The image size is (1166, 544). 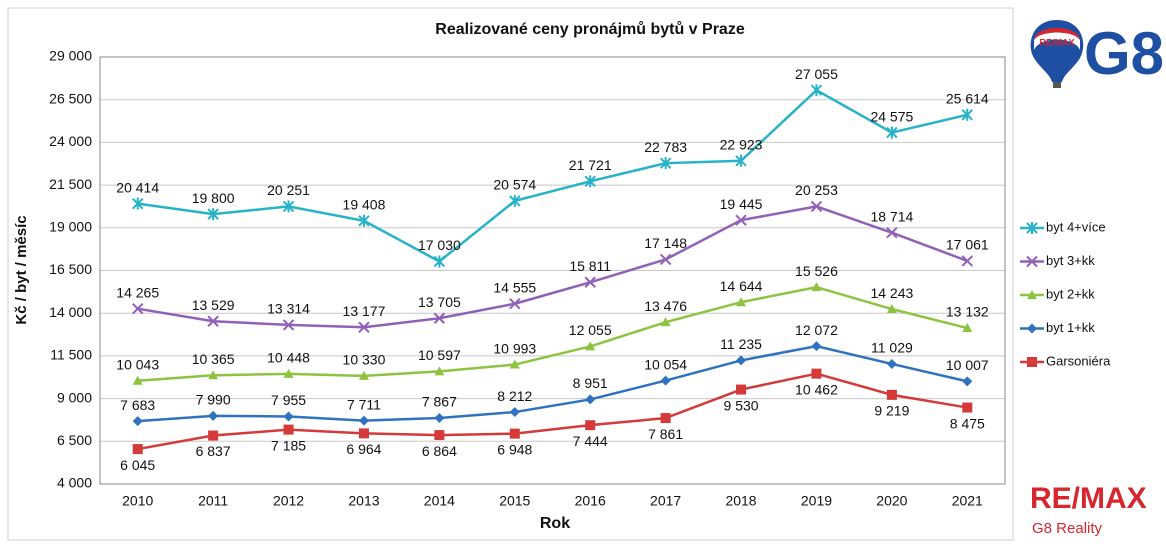 I want to click on data-label: 10 597, so click(x=439, y=355).